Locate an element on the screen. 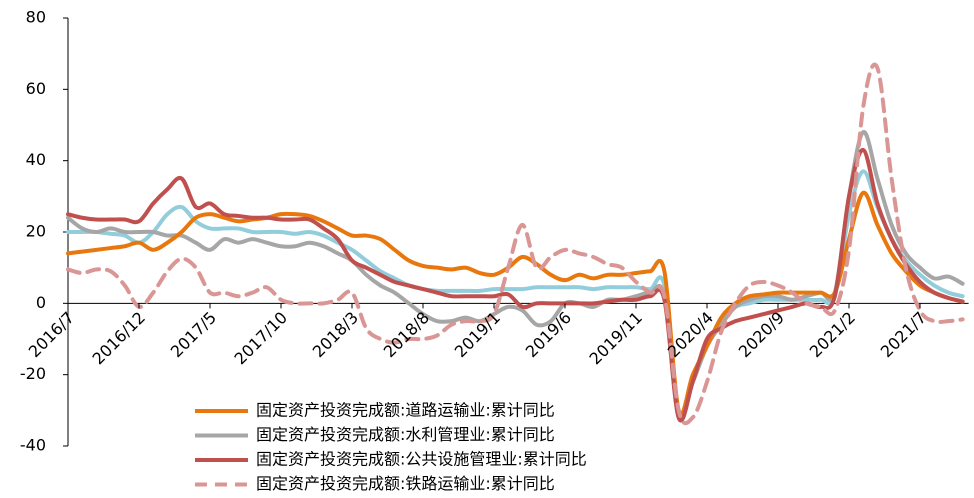 This screenshot has height=498, width=974. y-tick-label: -20 is located at coordinates (33, 373).